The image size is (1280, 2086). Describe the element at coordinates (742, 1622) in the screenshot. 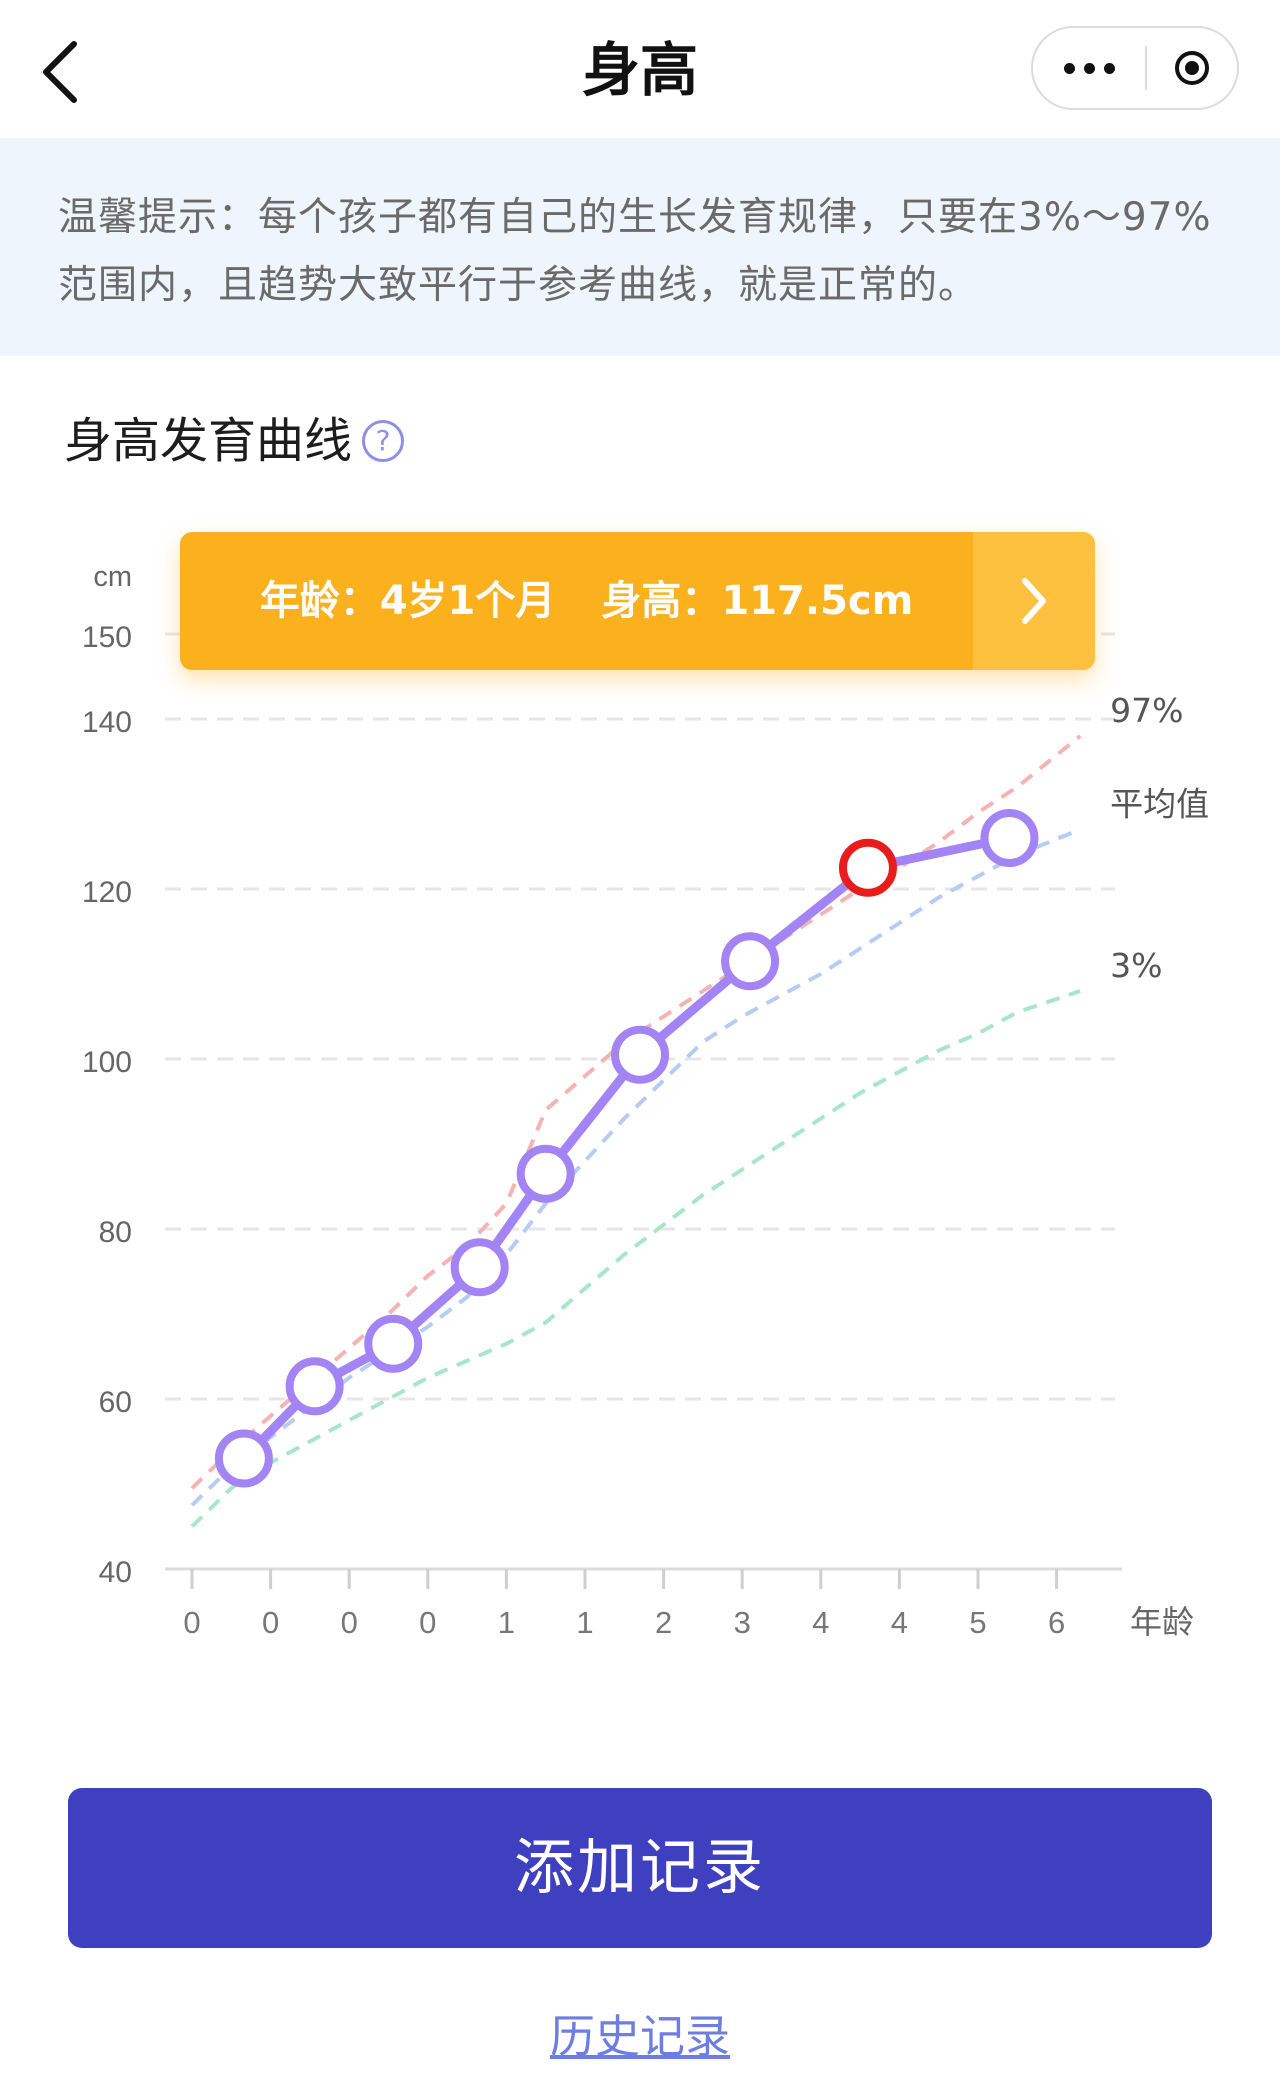

I see `x-tick-label: 3` at that location.